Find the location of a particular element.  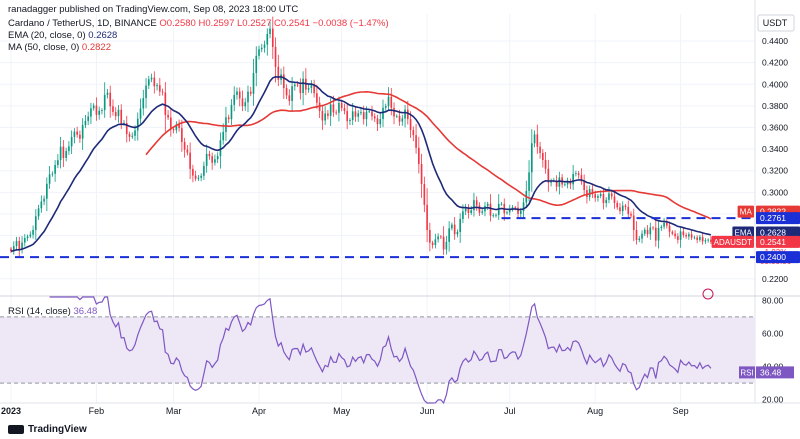

ema-price-label-value-box is located at coordinates (778, 232).